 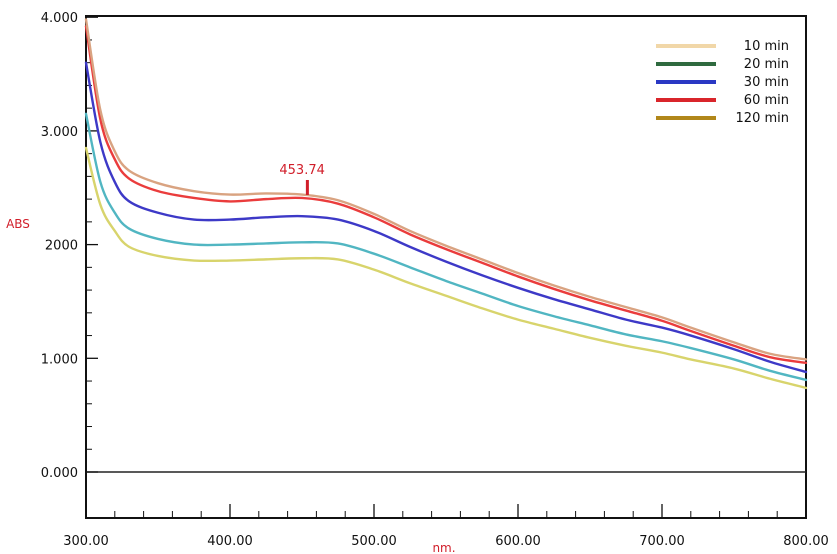 I want to click on x-tick-label-0: 300.00, so click(x=86, y=541).